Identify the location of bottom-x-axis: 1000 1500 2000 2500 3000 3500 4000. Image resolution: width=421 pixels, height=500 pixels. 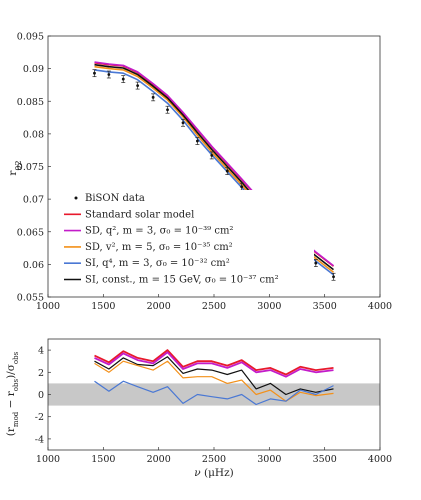
(214, 456).